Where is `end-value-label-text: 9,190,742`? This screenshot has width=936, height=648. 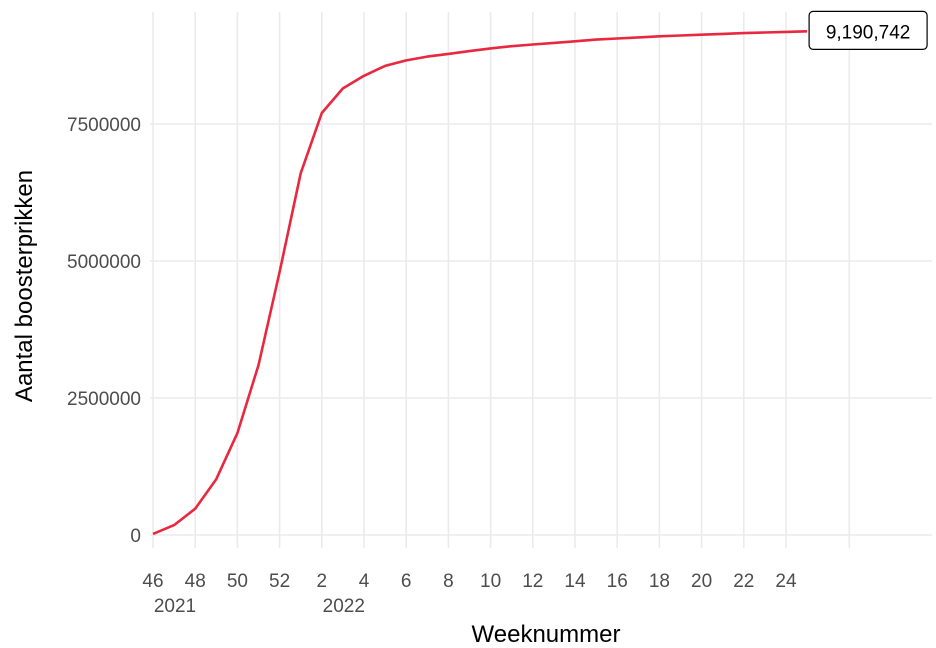
end-value-label-text: 9,190,742 is located at coordinates (868, 32).